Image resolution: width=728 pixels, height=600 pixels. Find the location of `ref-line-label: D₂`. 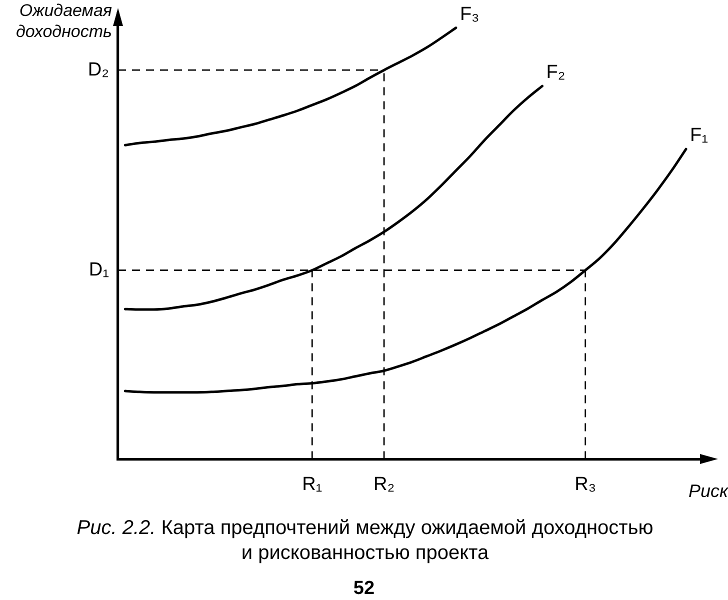

ref-line-label: D₂ is located at coordinates (98, 69).